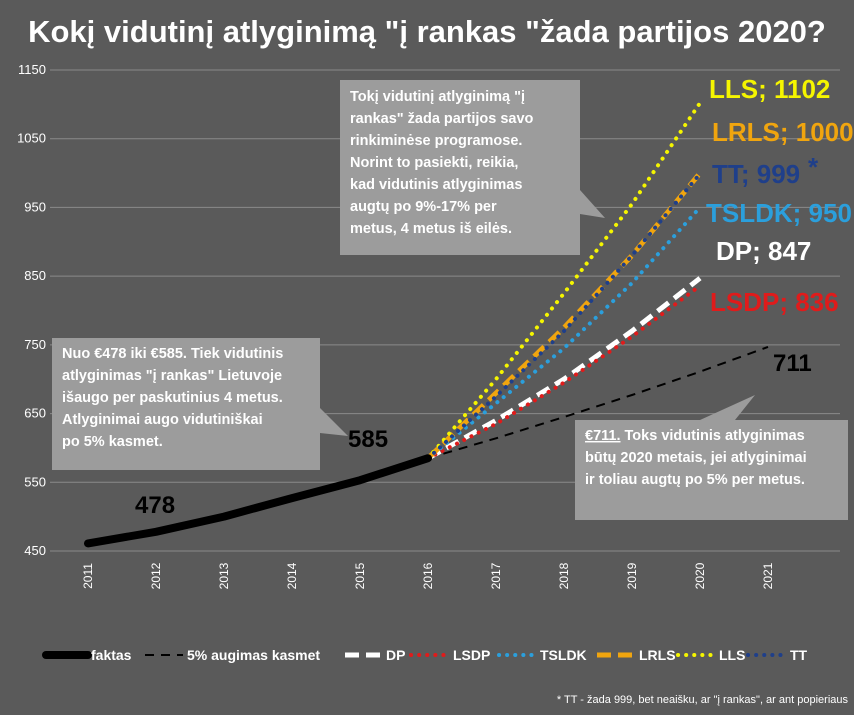  What do you see at coordinates (35, 481) in the screenshot?
I see `y-tick-label: 550` at bounding box center [35, 481].